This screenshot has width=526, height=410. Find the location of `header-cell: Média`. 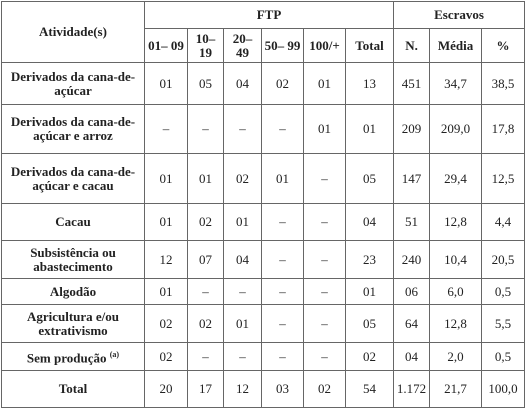

header-cell: Média is located at coordinates (456, 45).